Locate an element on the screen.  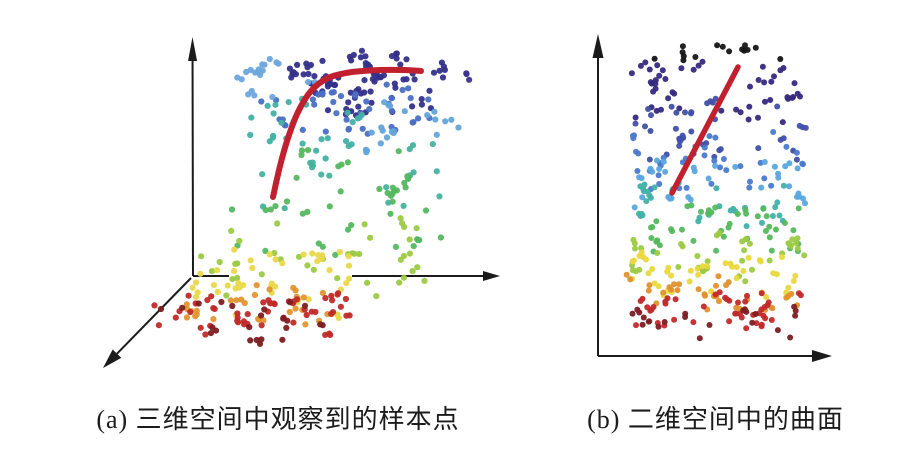
panel-b-band-blue-violet is located at coordinates (720, 129).